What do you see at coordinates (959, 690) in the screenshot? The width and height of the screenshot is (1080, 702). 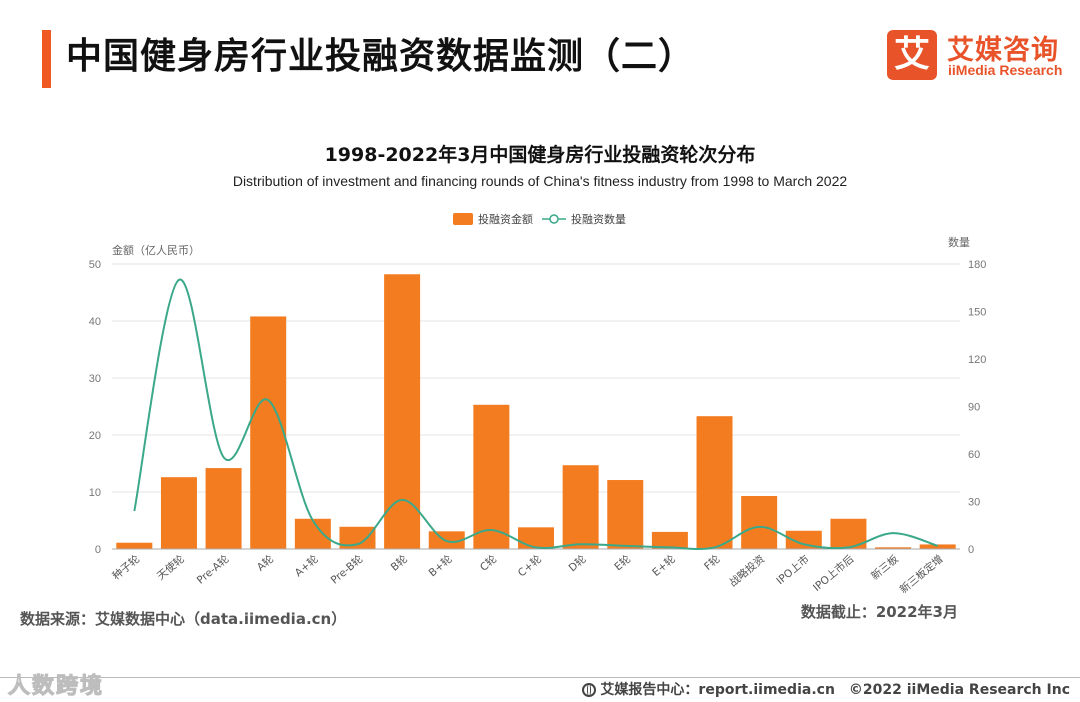 I see `copyright: ©2022 iiMedia Research Inc` at bounding box center [959, 690].